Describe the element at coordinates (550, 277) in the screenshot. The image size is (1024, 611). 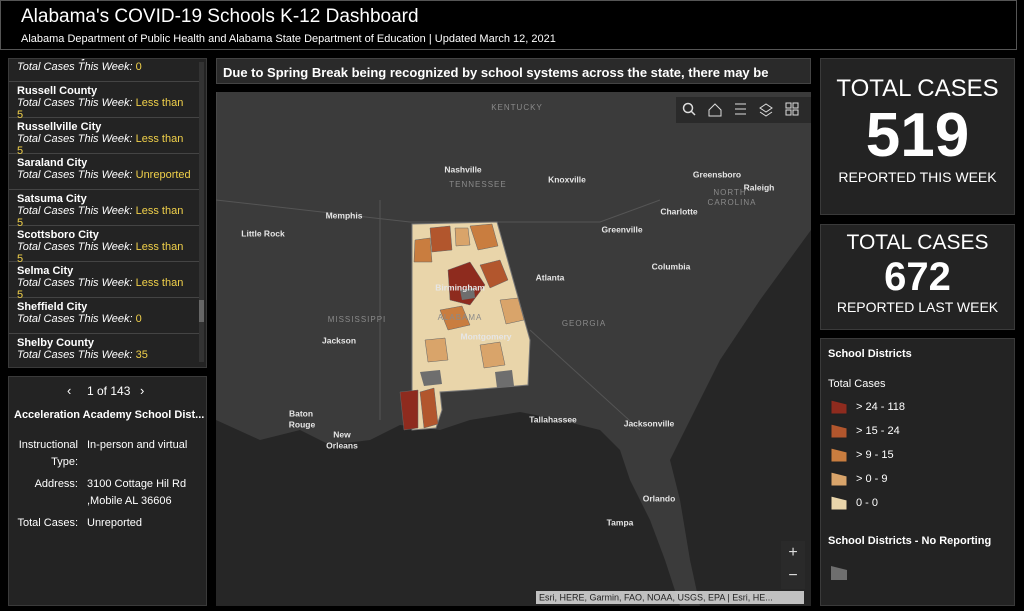
I see `city-label: Atlanta` at that location.